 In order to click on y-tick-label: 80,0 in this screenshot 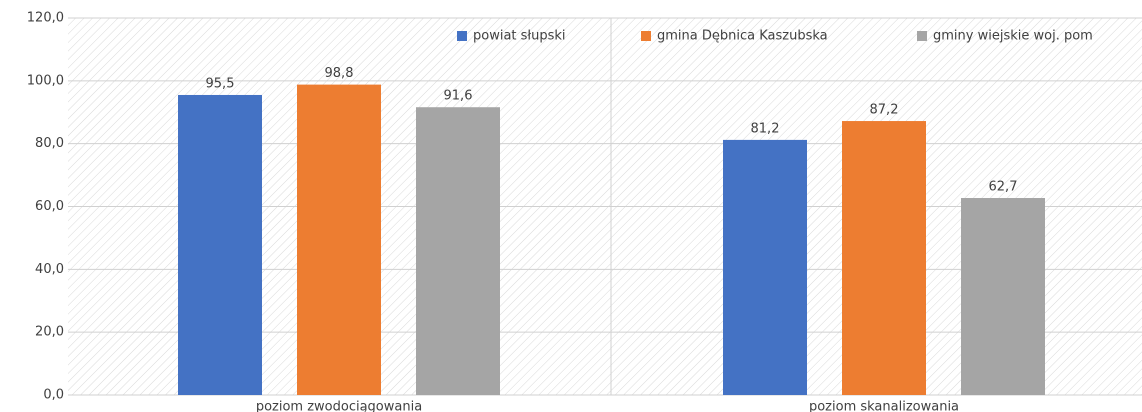, I will do `click(49, 143)`.